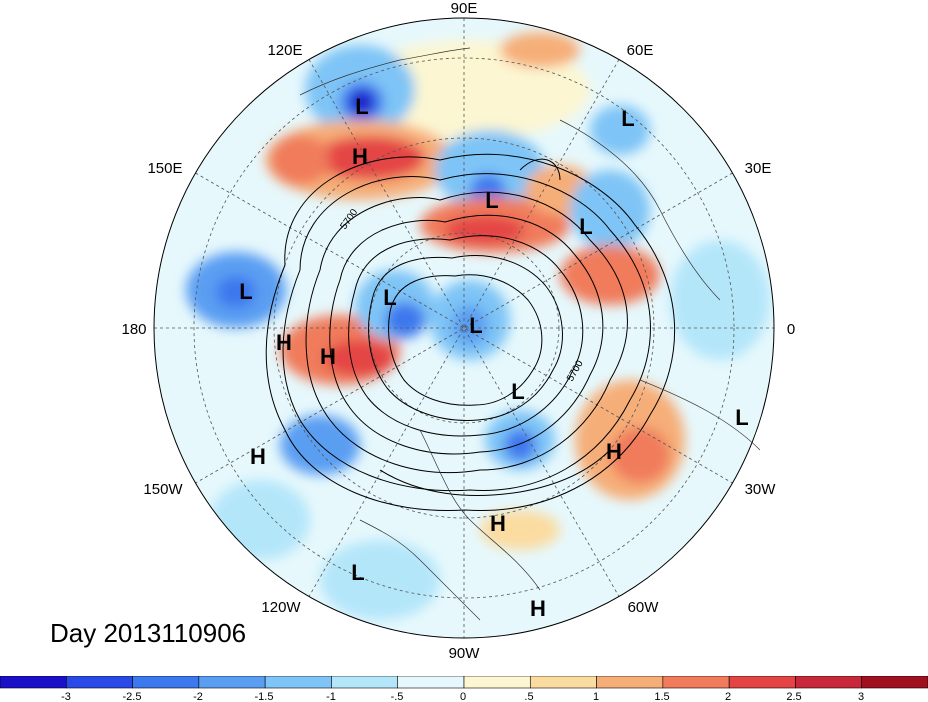 The height and width of the screenshot is (702, 928). I want to click on lon-label-60w: 60W, so click(644, 607).